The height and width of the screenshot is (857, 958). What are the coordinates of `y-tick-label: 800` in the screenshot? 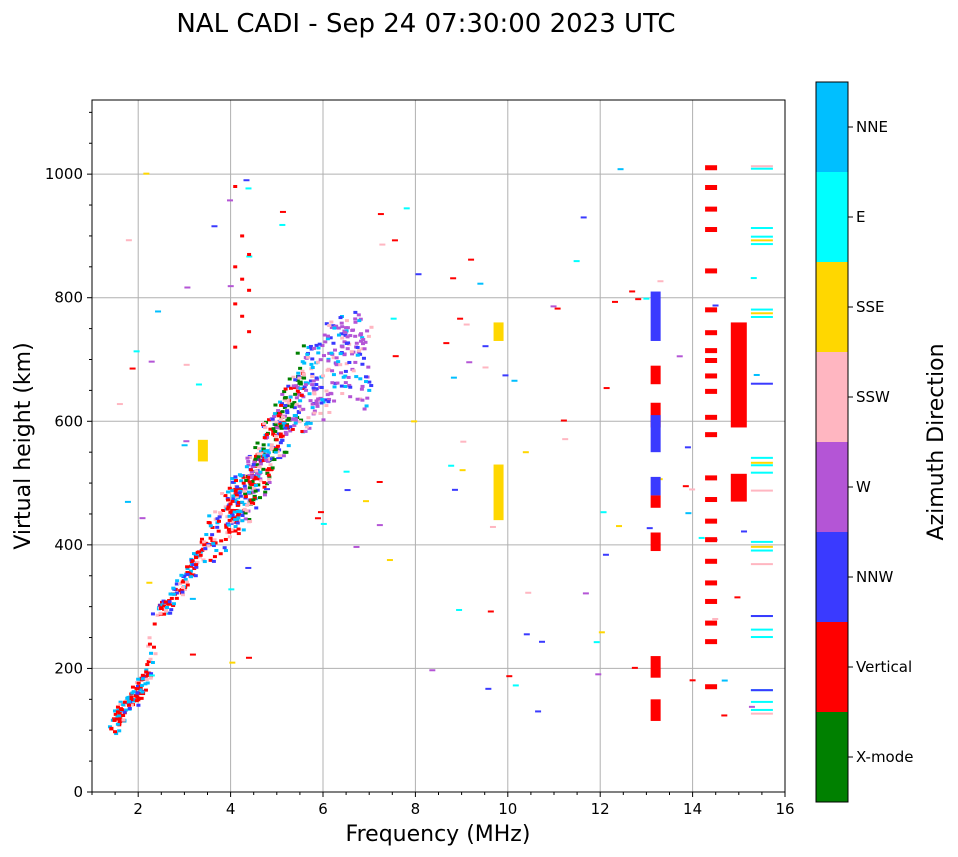 It's located at (68, 298).